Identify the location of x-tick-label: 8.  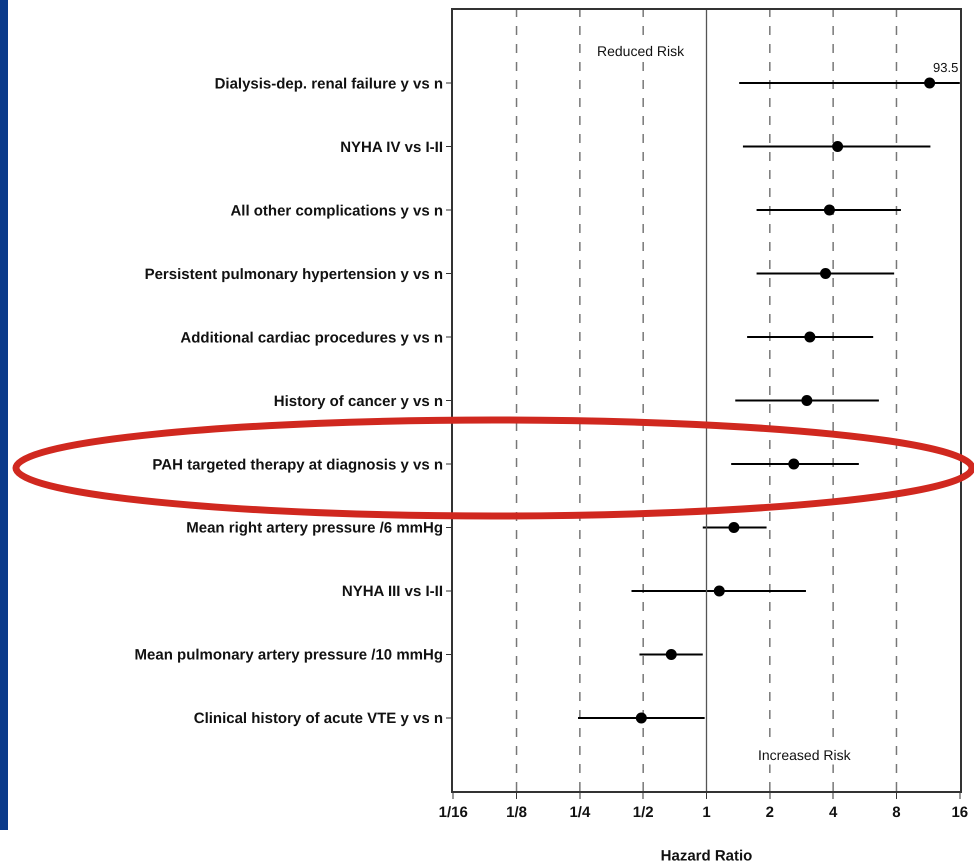
(896, 812).